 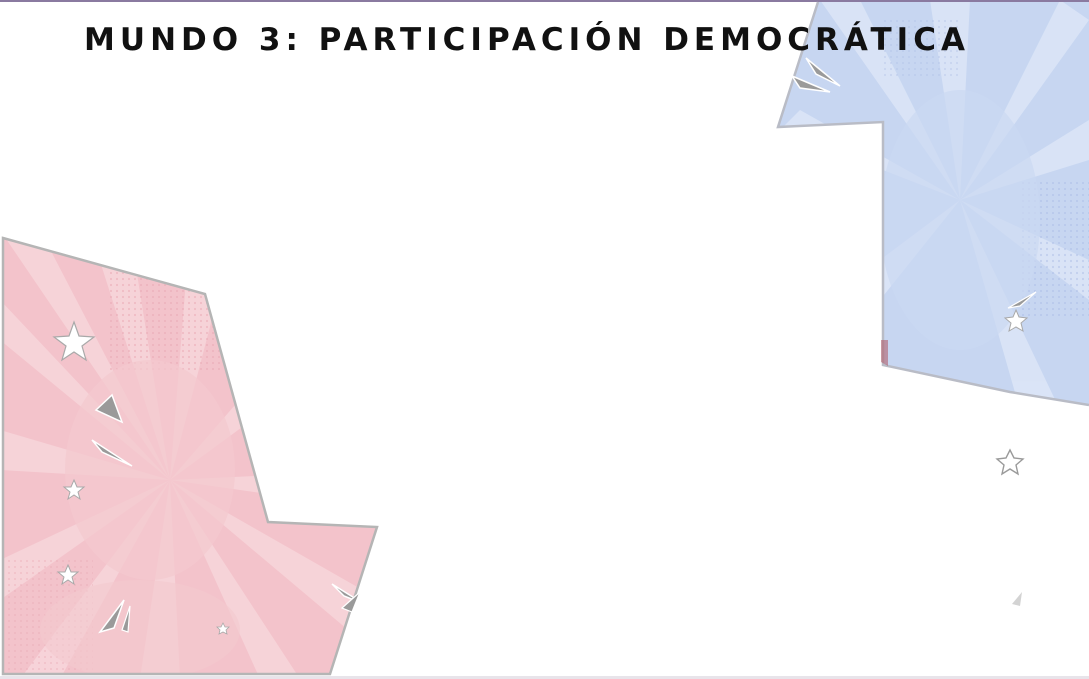 What do you see at coordinates (1010, 462) in the screenshot?
I see `star-outline-icon` at bounding box center [1010, 462].